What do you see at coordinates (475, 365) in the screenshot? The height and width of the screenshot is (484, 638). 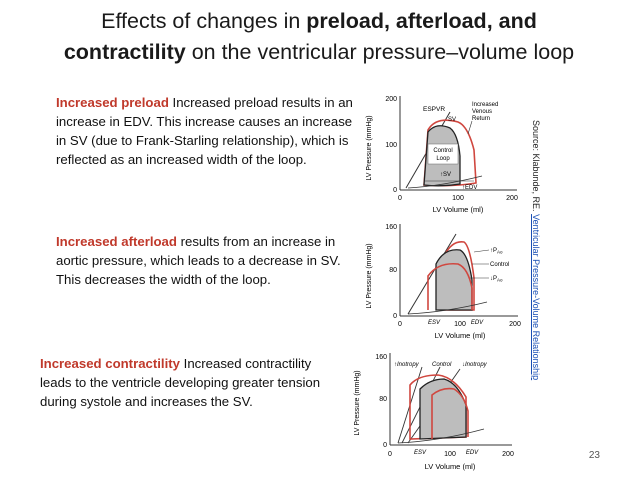 I see `decreased-inotropy-label: ↓Inotropy` at bounding box center [475, 365].